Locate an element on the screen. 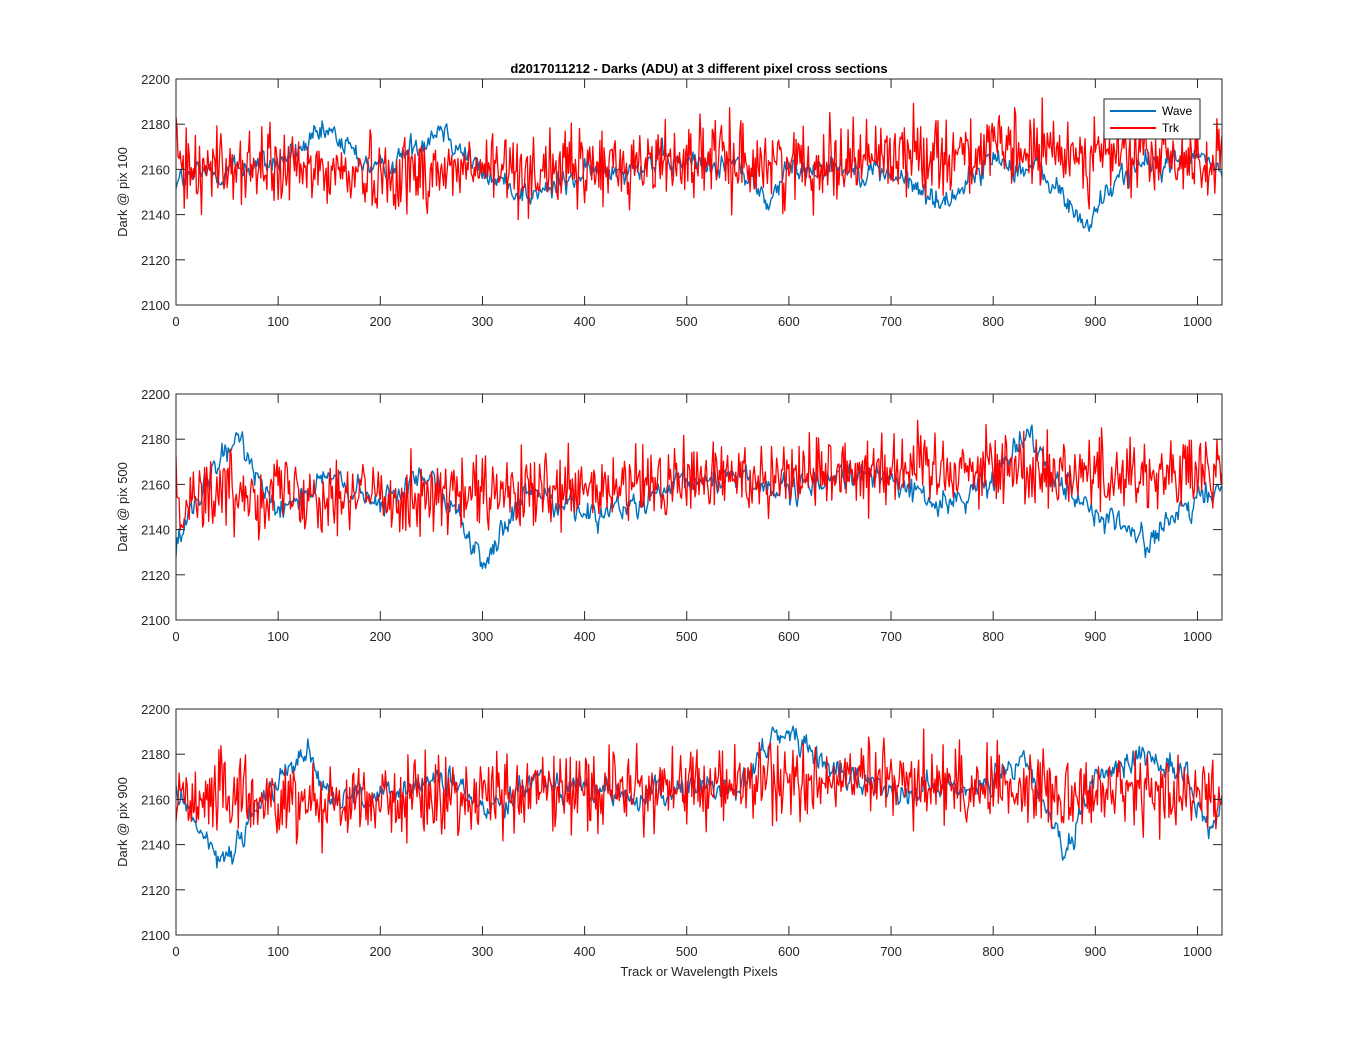  y-axis-label: Dark @ pix 500 is located at coordinates (122, 507).